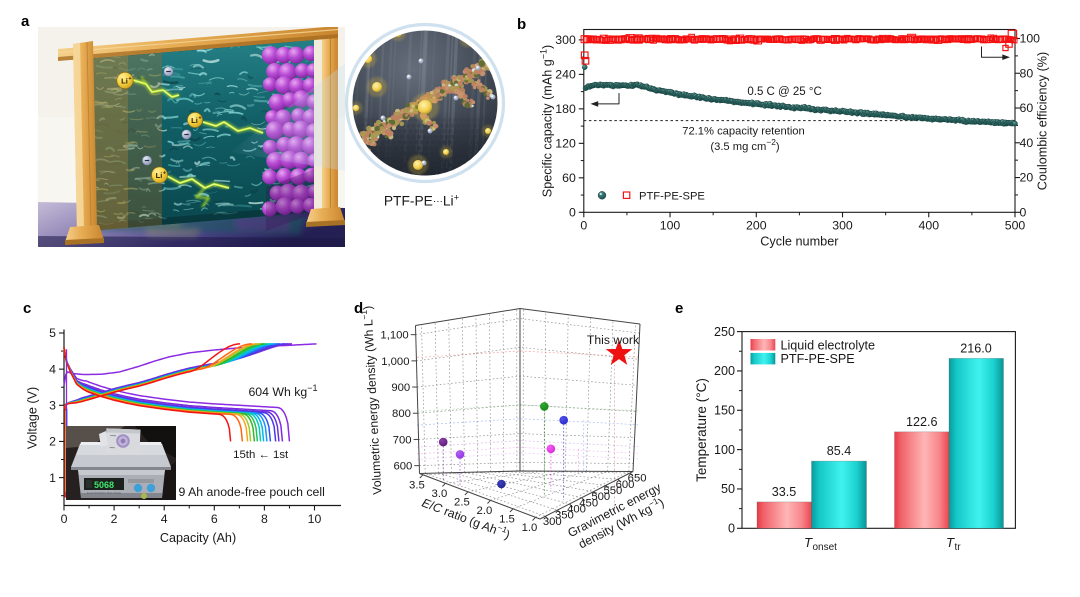 The width and height of the screenshot is (1080, 597). I want to click on svg-text: 1.0, so click(530, 528).